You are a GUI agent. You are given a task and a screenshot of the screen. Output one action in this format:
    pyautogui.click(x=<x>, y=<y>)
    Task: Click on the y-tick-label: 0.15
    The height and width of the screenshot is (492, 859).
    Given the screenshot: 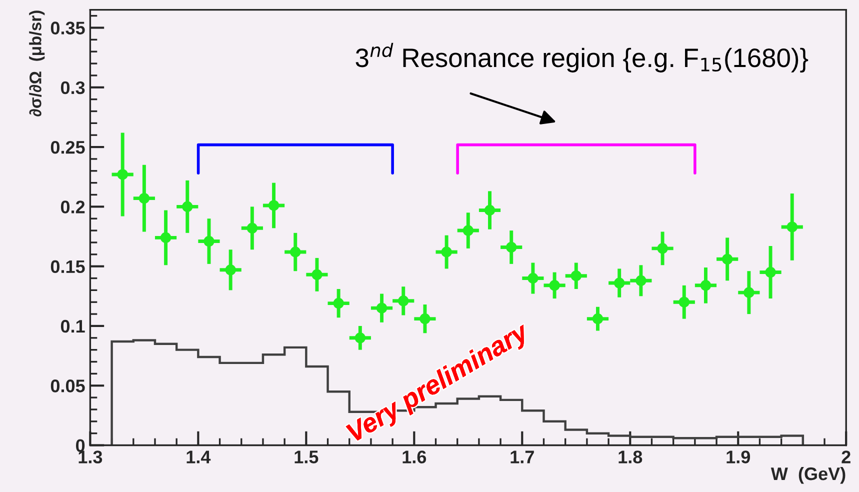 What is the action you would take?
    pyautogui.click(x=67, y=267)
    